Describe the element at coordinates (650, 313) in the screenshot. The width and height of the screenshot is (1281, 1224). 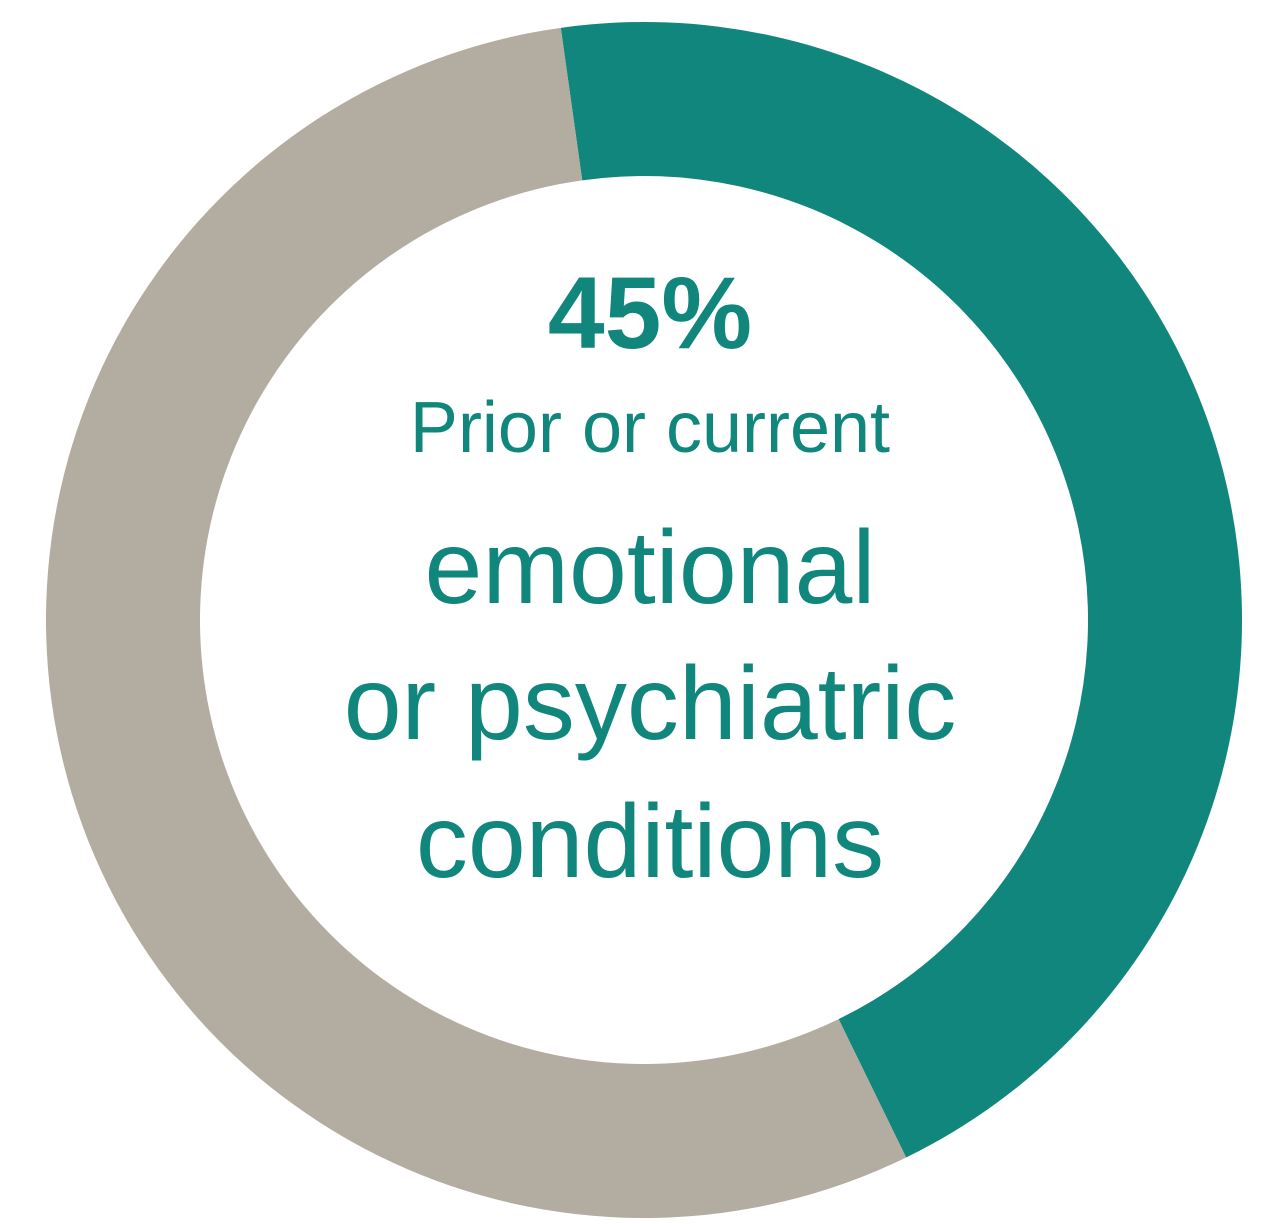
I see `percentage-value: 45%` at that location.